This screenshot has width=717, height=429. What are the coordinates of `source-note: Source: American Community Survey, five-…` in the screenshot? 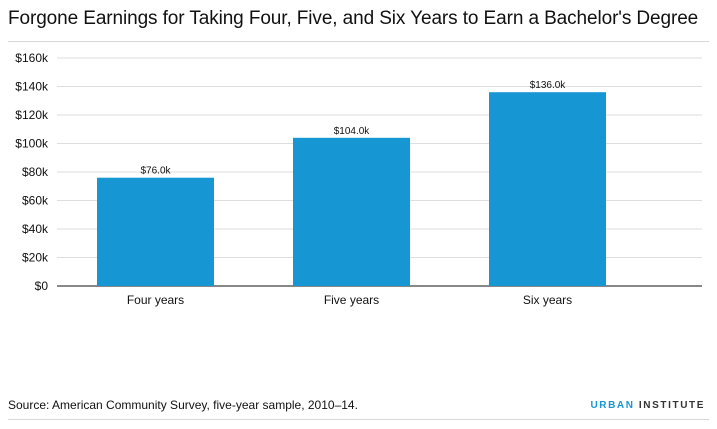 It's located at (183, 405).